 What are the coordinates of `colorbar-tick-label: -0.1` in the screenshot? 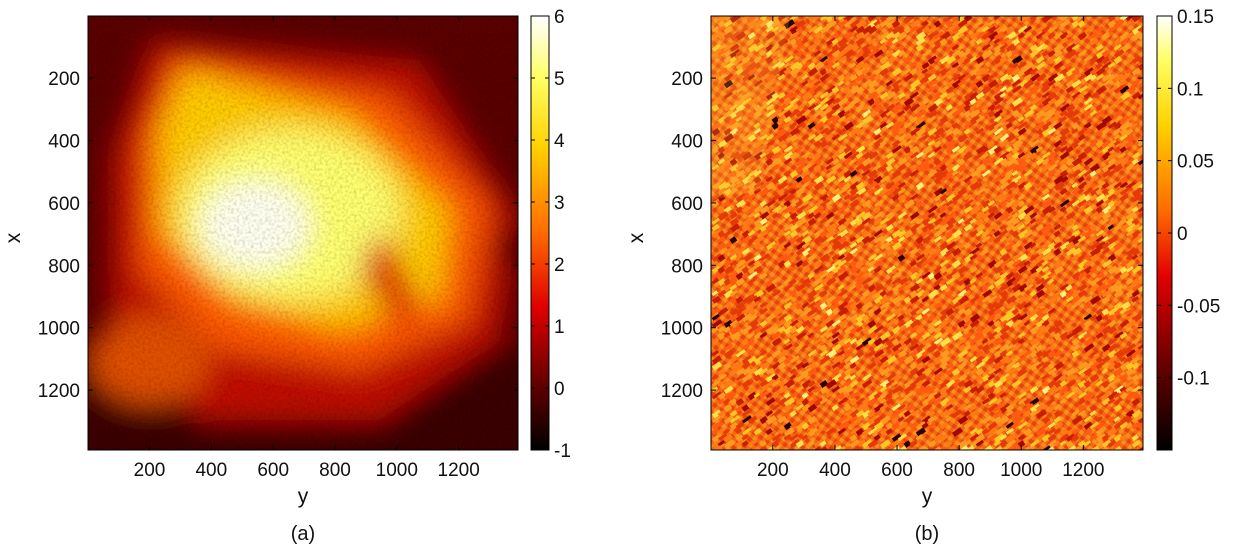 It's located at (1193, 379).